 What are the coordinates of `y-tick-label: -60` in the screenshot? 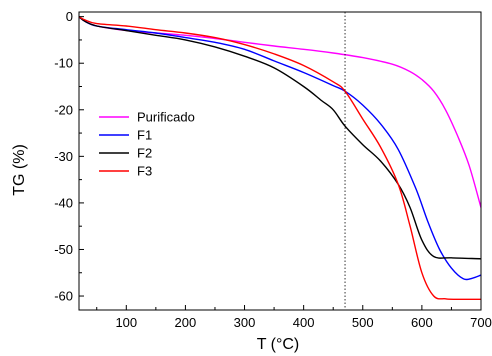 It's located at (63, 296).